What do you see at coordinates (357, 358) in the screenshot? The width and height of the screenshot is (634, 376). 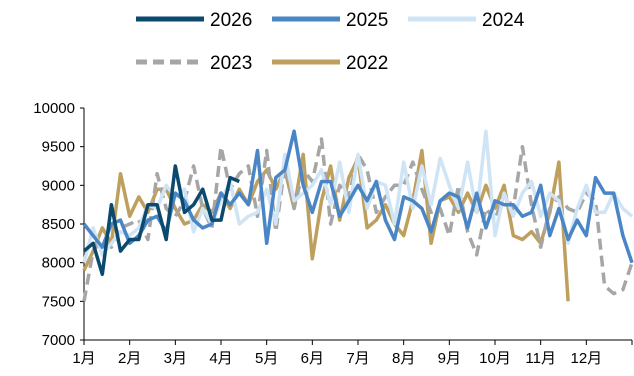 I see `x-tick-label: 7月` at bounding box center [357, 358].